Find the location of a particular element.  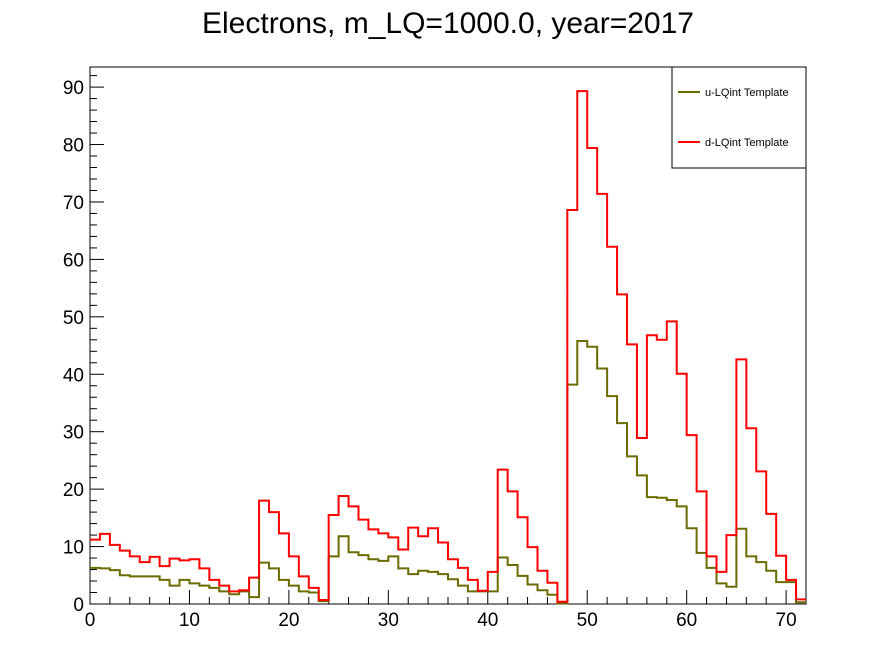

y-tick-label: 40 is located at coordinates (73, 375).